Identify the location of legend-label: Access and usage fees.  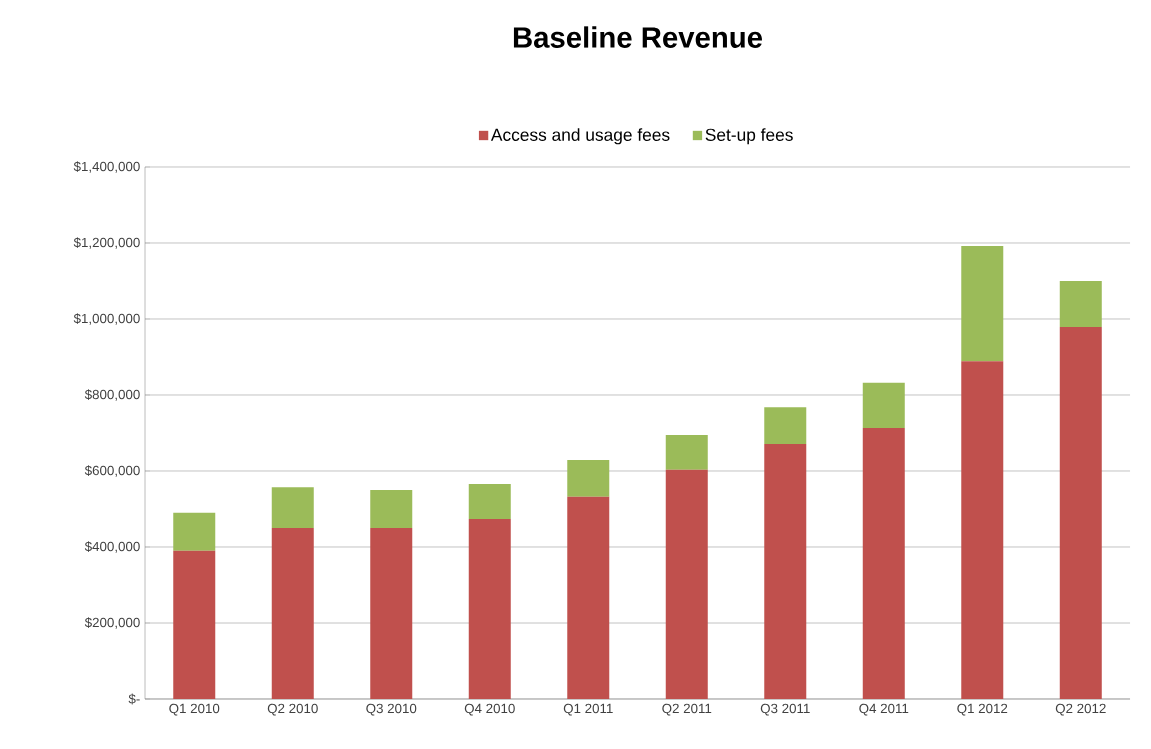
(580, 136).